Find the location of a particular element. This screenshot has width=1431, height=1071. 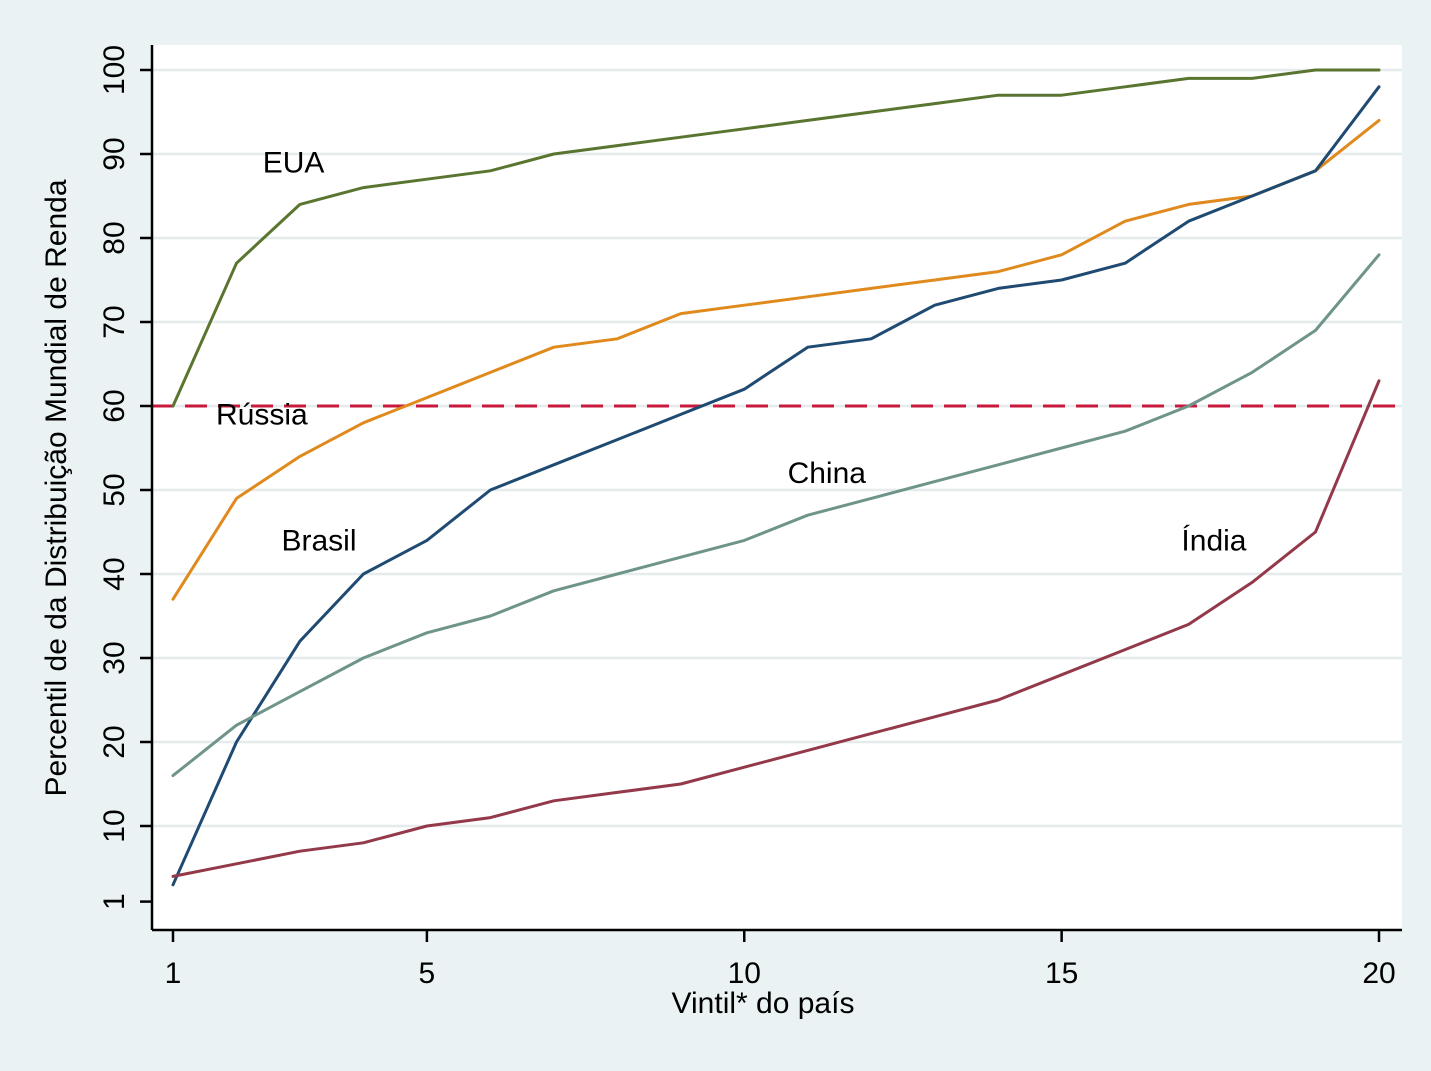

y-tick-label: 1 is located at coordinates (114, 901).